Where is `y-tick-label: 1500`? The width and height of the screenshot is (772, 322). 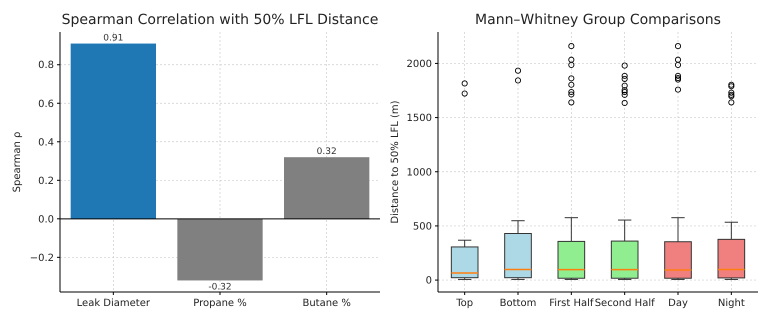
y-tick-label: 1500 is located at coordinates (419, 118).